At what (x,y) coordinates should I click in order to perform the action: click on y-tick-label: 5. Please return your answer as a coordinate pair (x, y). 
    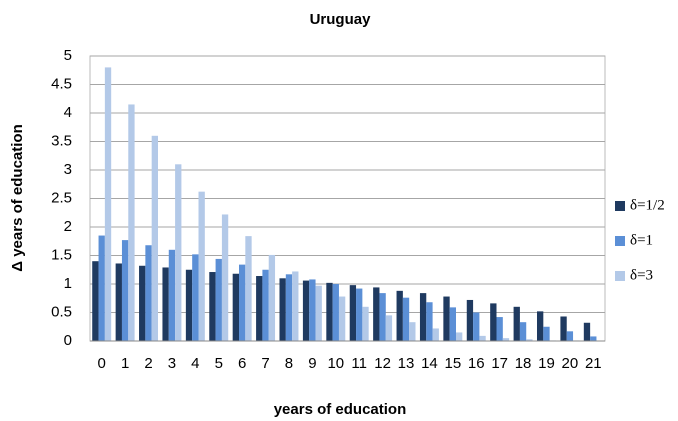
    Looking at the image, I should click on (68, 55).